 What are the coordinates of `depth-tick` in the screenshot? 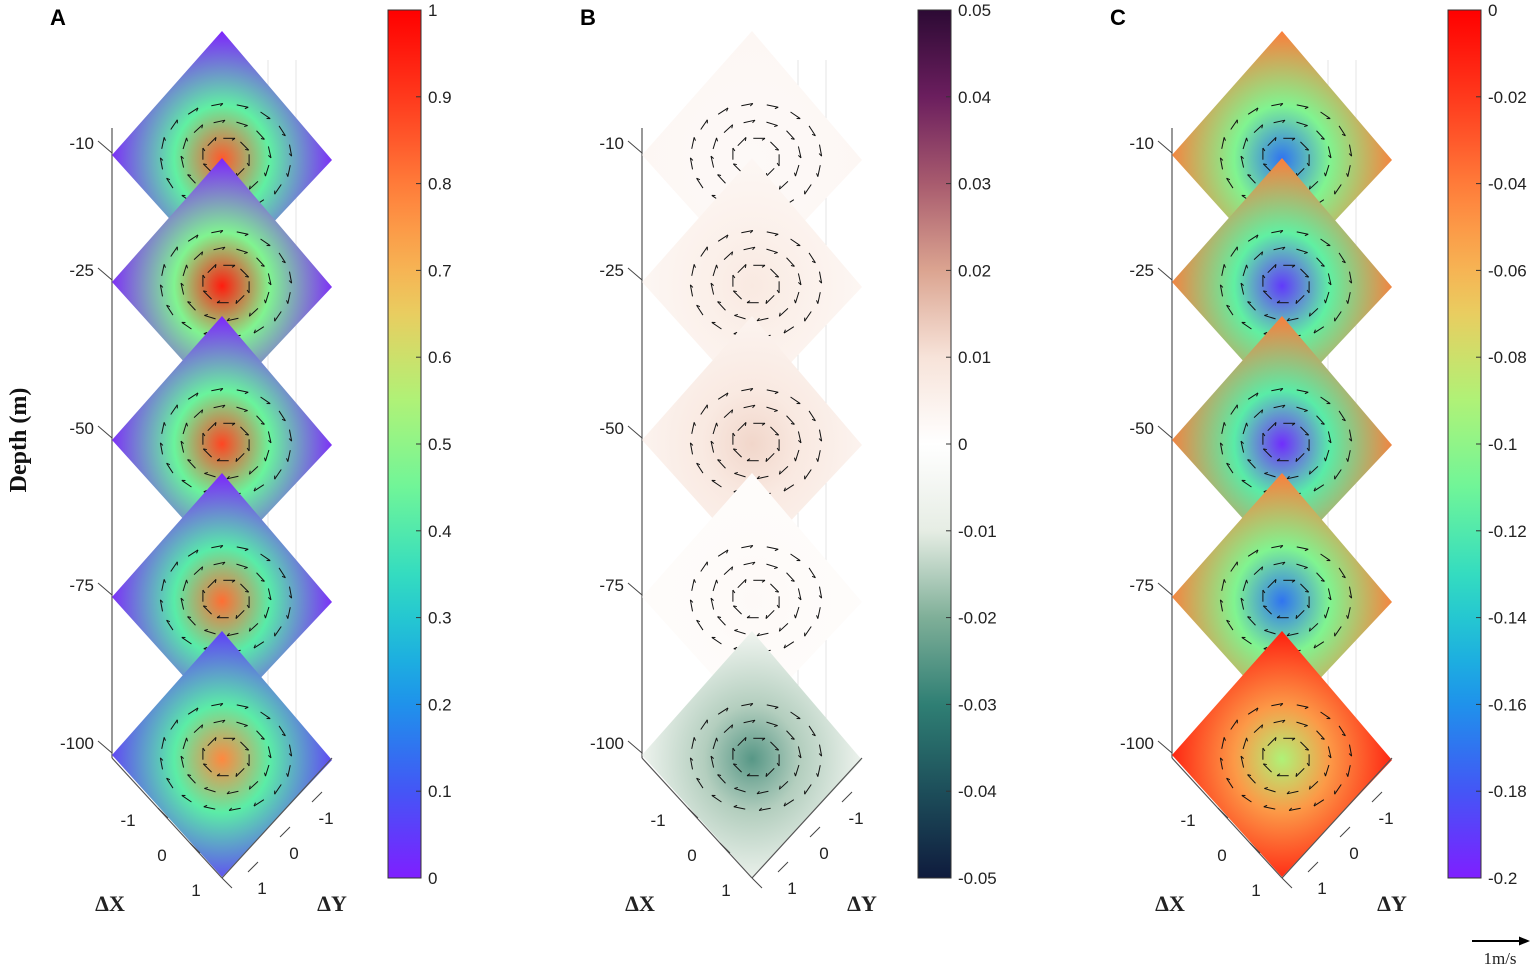 It's located at (1165, 589).